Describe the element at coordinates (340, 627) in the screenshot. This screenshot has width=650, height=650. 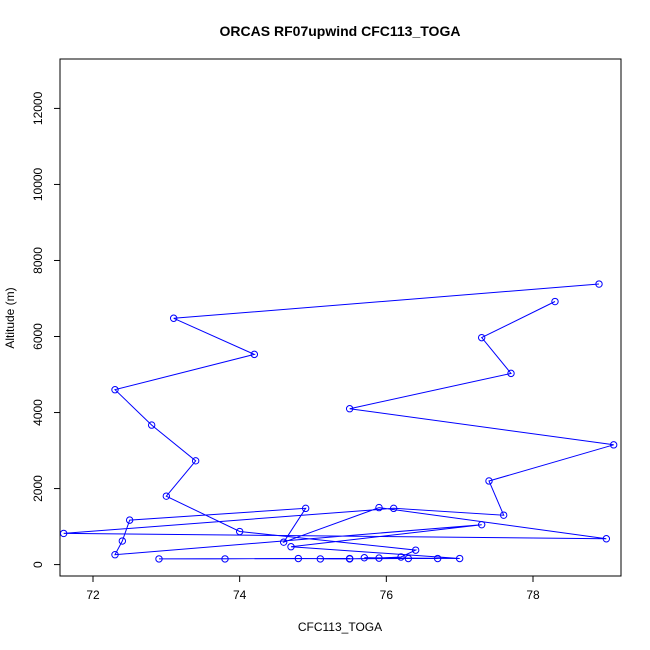
I see `x-axis-label: CFC113_TOGA` at that location.